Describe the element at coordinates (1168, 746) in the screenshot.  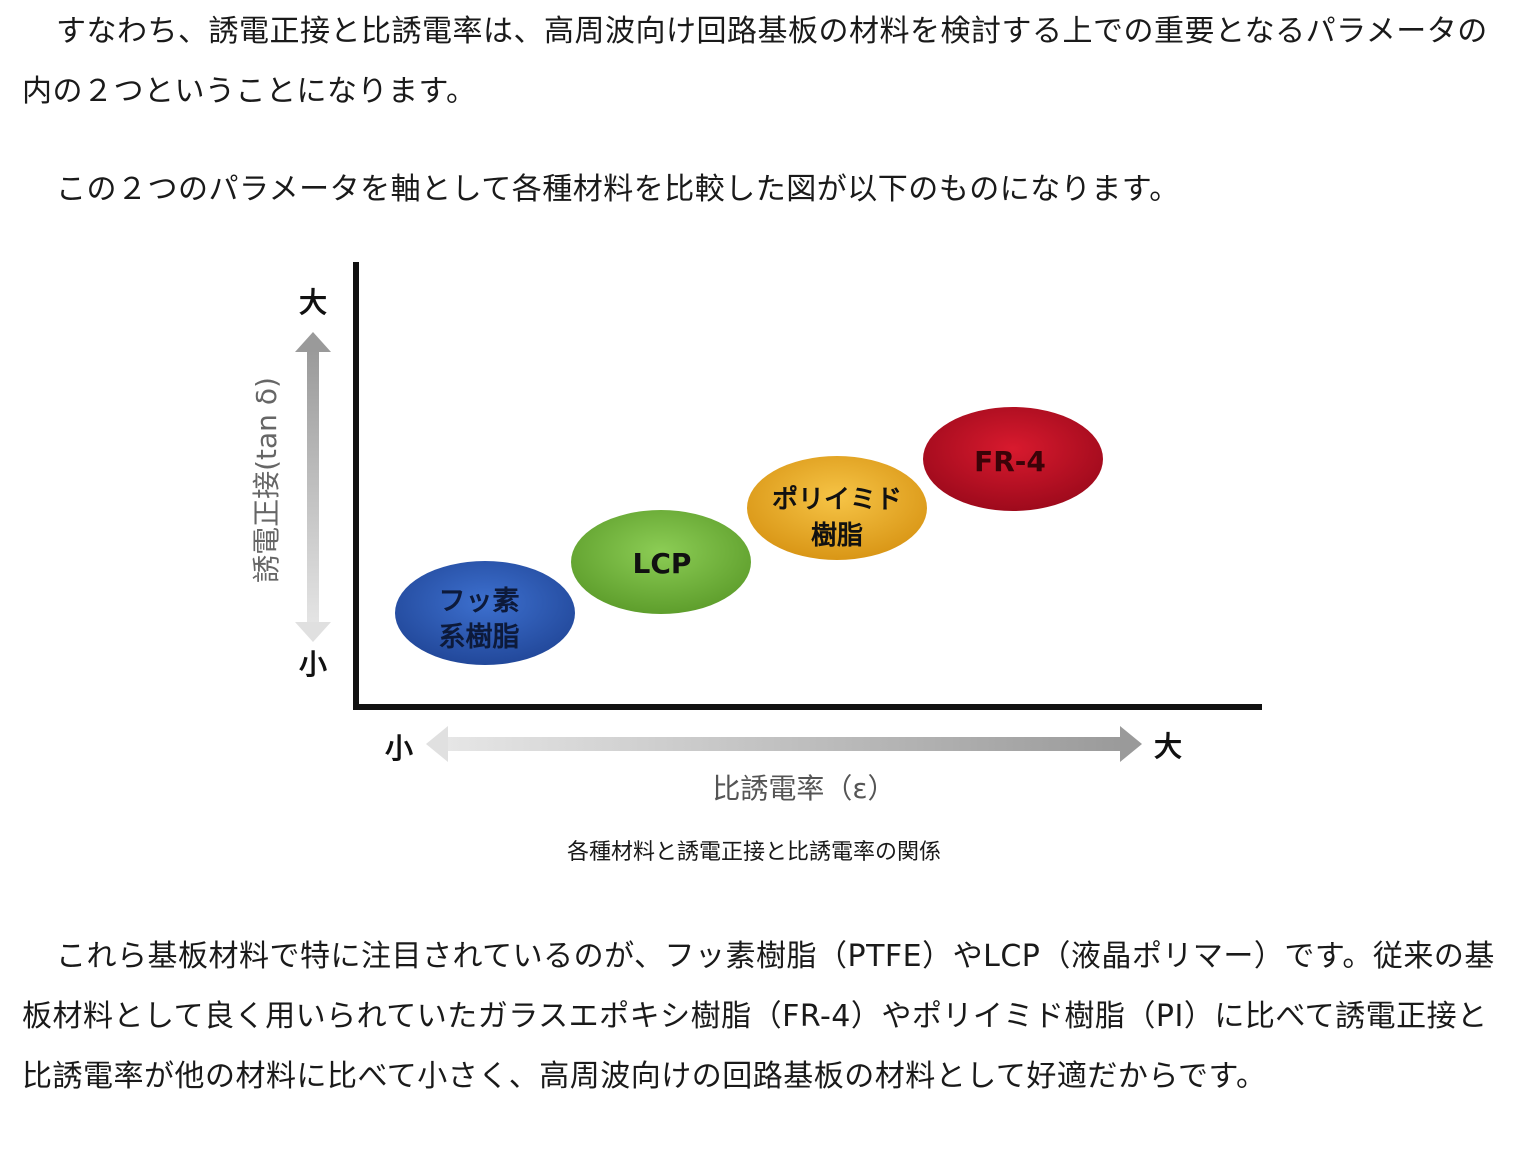
I see `x-axis-high-label: 大` at that location.